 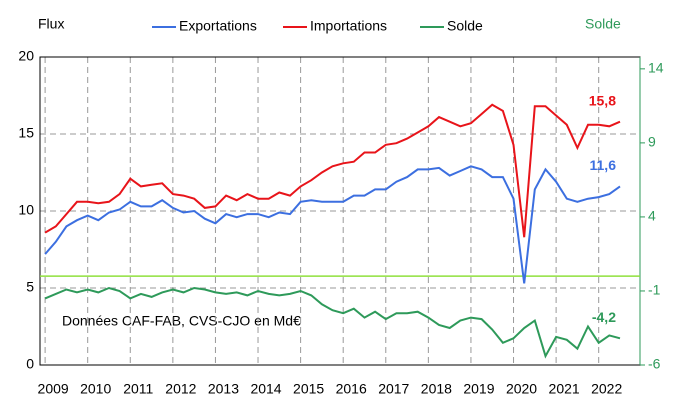 What do you see at coordinates (604, 317) in the screenshot?
I see `end-label: -4,2` at bounding box center [604, 317].